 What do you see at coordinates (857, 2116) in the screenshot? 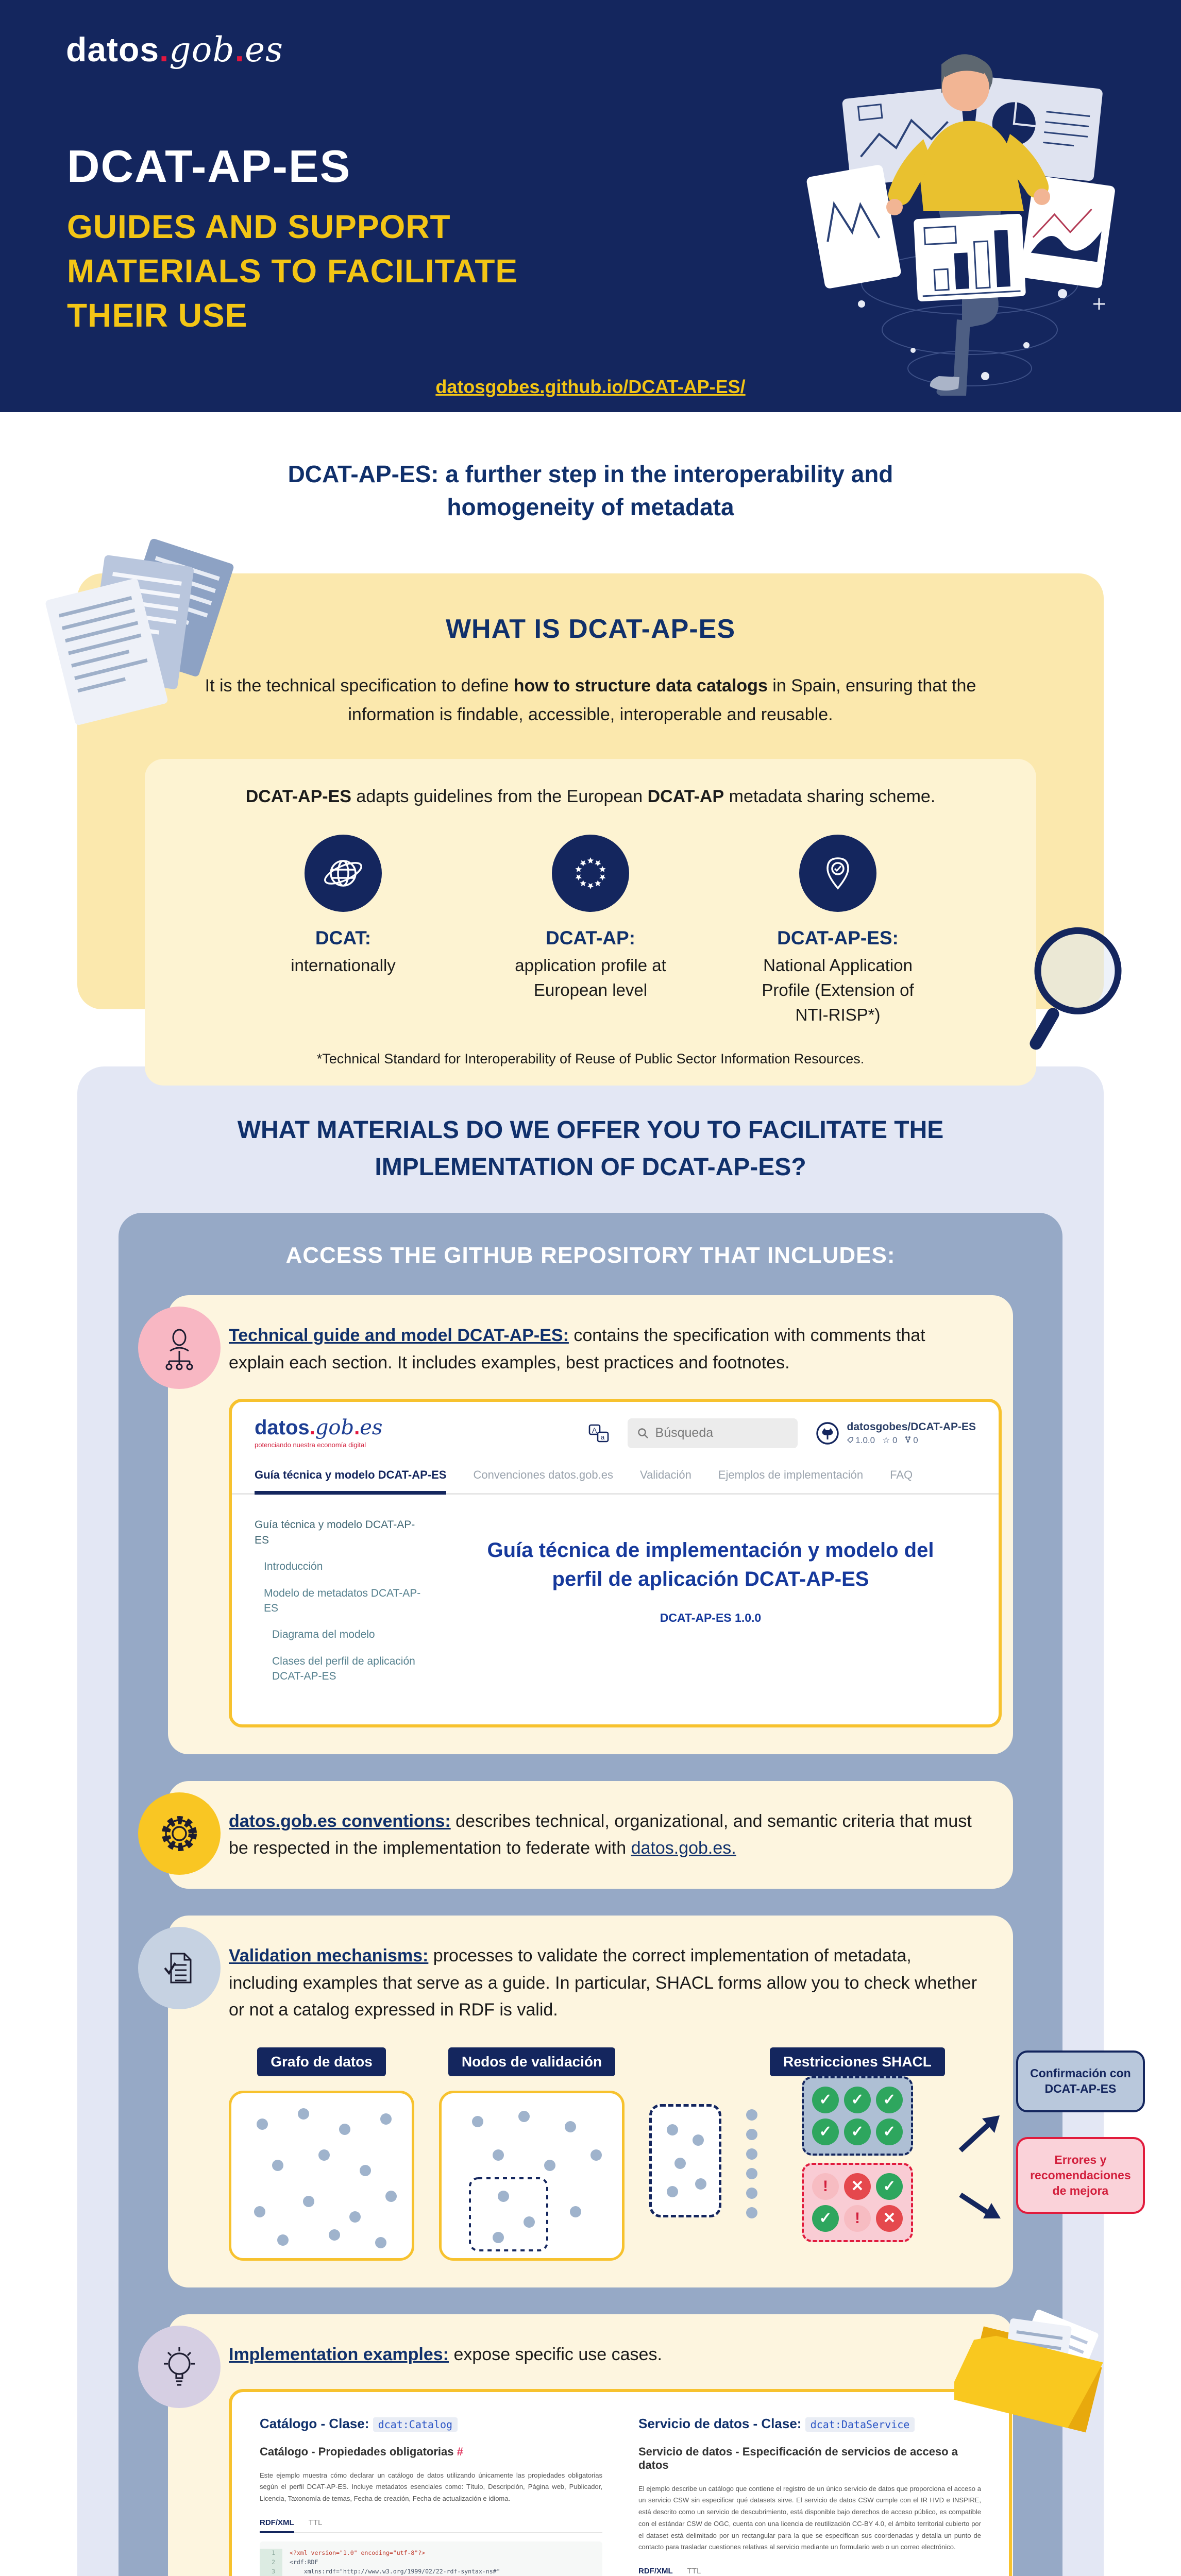
I see `shacl-pass-grid: ✓ ✓ ✓ ✓ ✓ ✓` at bounding box center [857, 2116].